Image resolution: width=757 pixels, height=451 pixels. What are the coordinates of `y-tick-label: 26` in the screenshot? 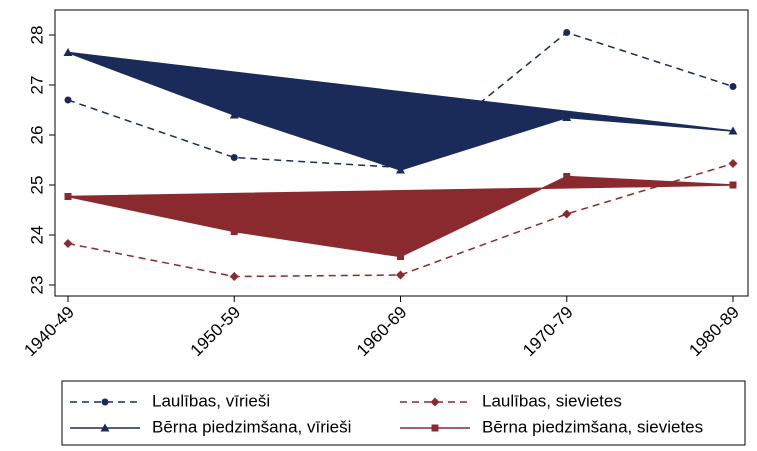 It's located at (36, 135).